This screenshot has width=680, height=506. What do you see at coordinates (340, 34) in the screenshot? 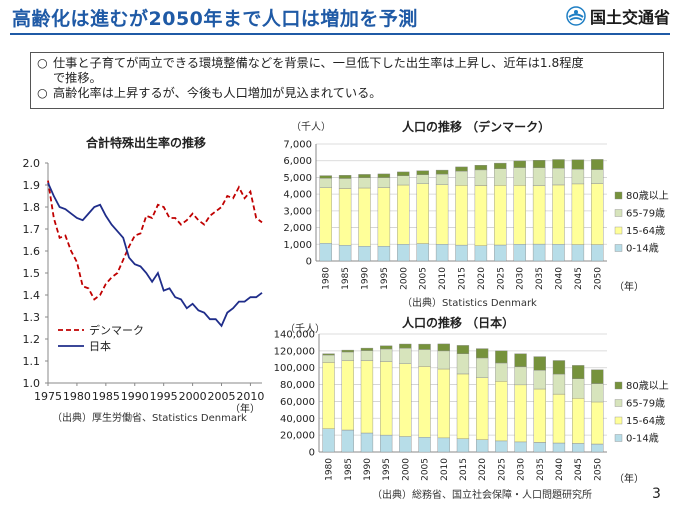
I see `title-divider` at bounding box center [340, 34].